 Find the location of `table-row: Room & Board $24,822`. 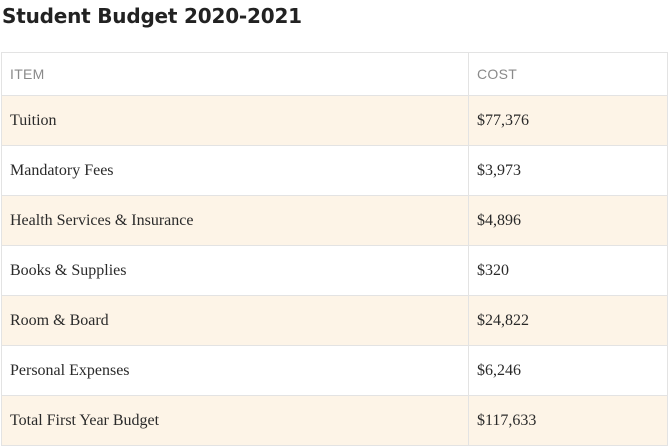

table-row: Room & Board $24,822 is located at coordinates (334, 320).